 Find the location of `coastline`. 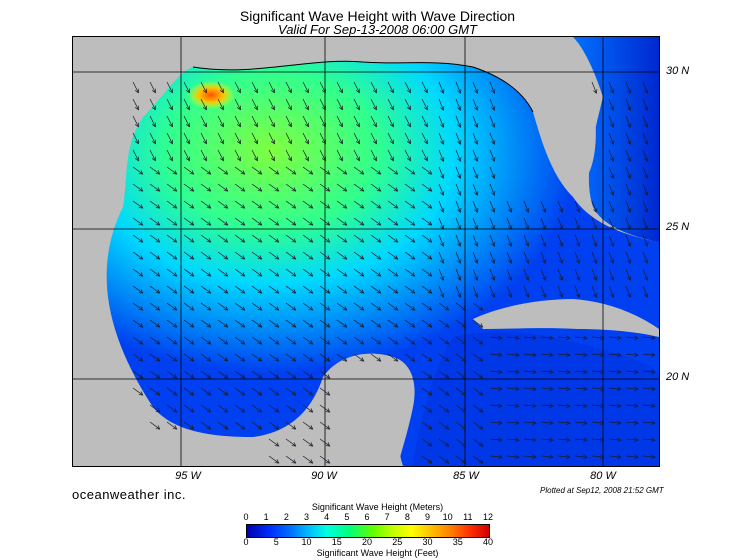

coastline is located at coordinates (363, 86).